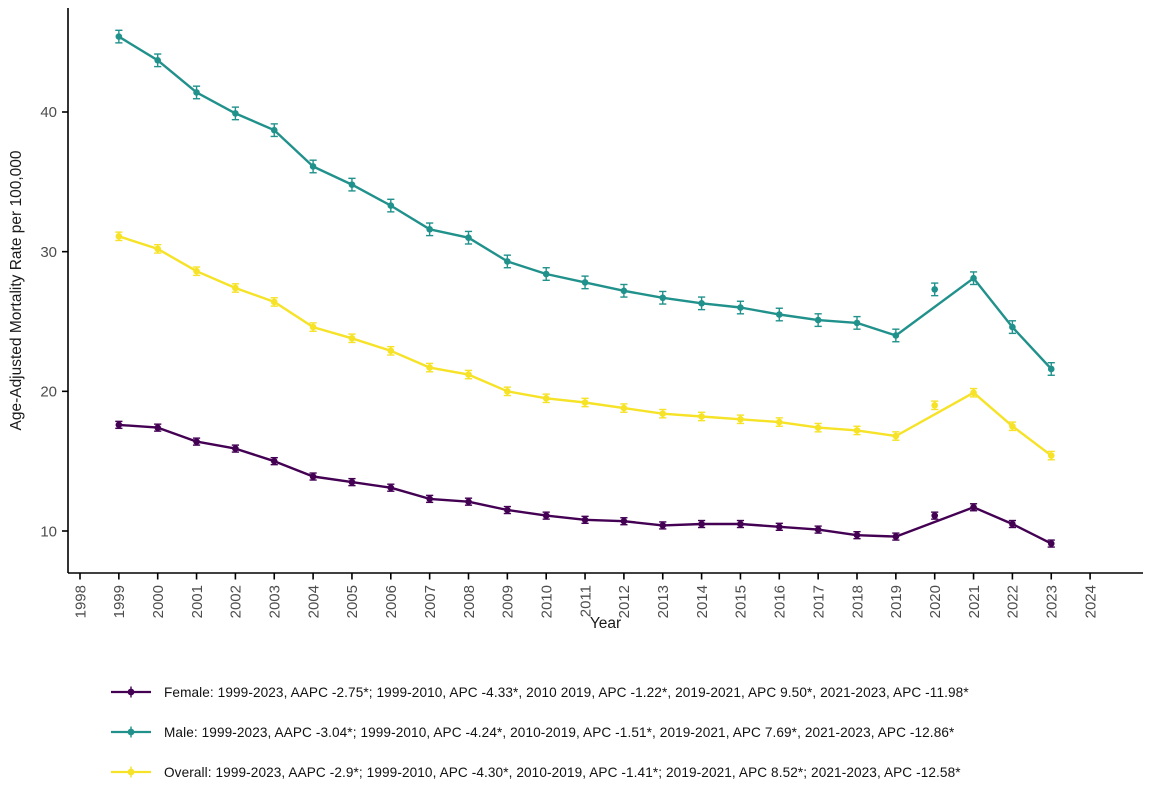  I want to click on svg-text: 2019, so click(896, 601).